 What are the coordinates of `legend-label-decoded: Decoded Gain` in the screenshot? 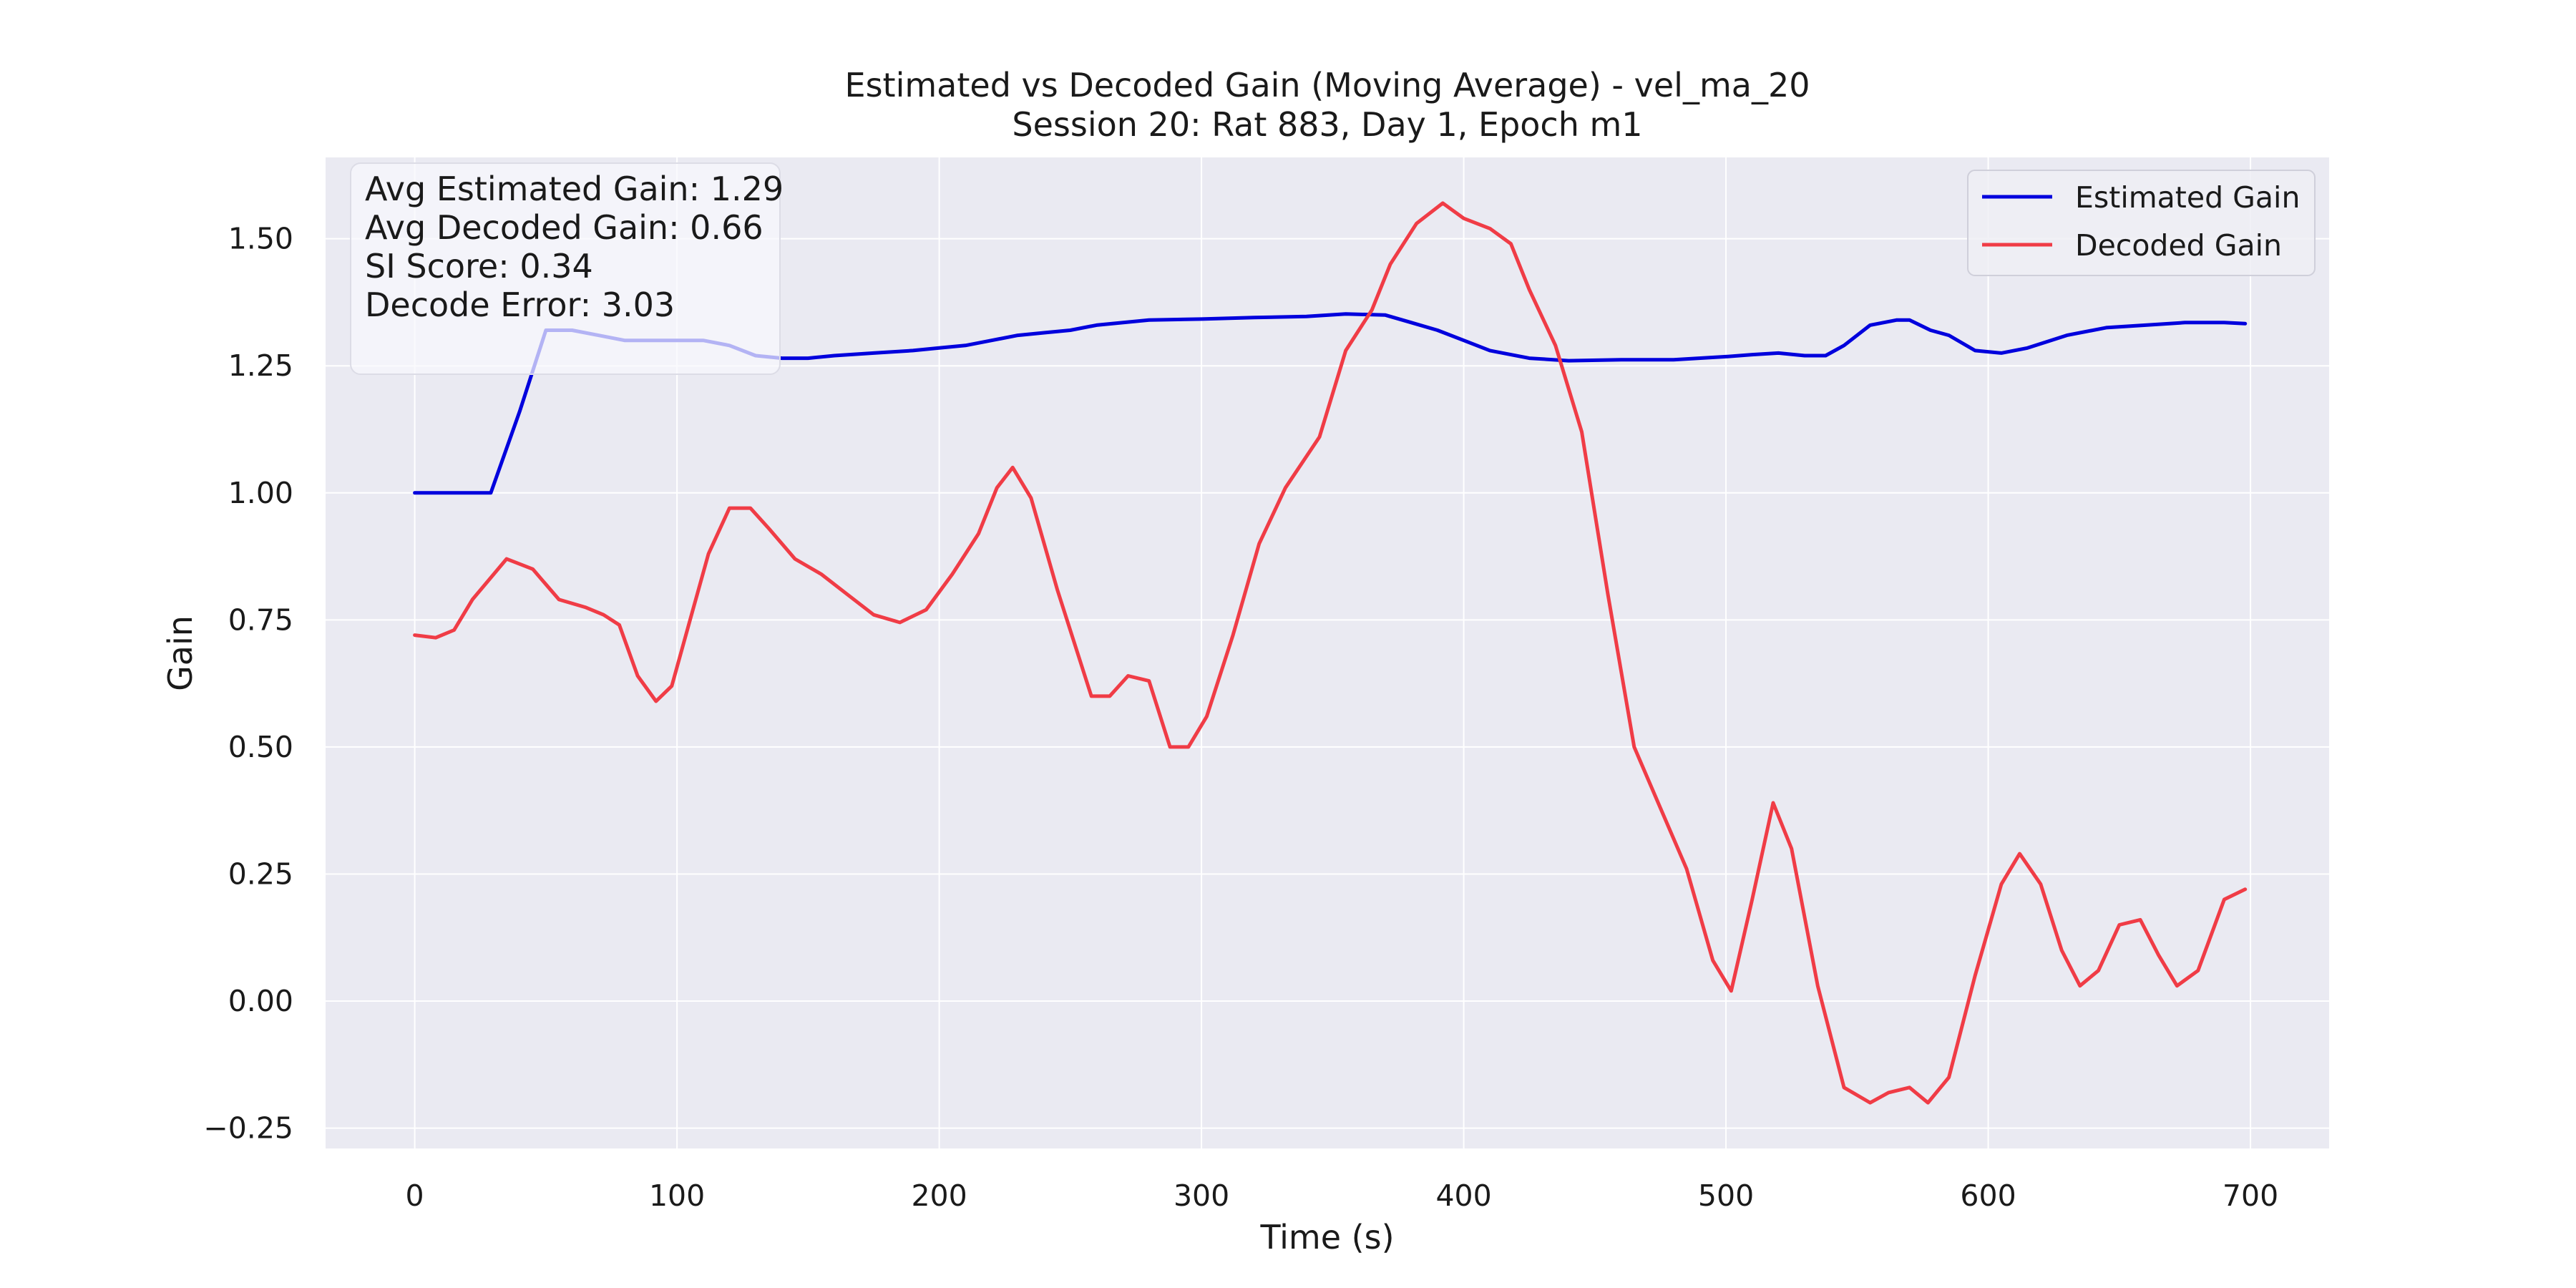 It's located at (2178, 245).